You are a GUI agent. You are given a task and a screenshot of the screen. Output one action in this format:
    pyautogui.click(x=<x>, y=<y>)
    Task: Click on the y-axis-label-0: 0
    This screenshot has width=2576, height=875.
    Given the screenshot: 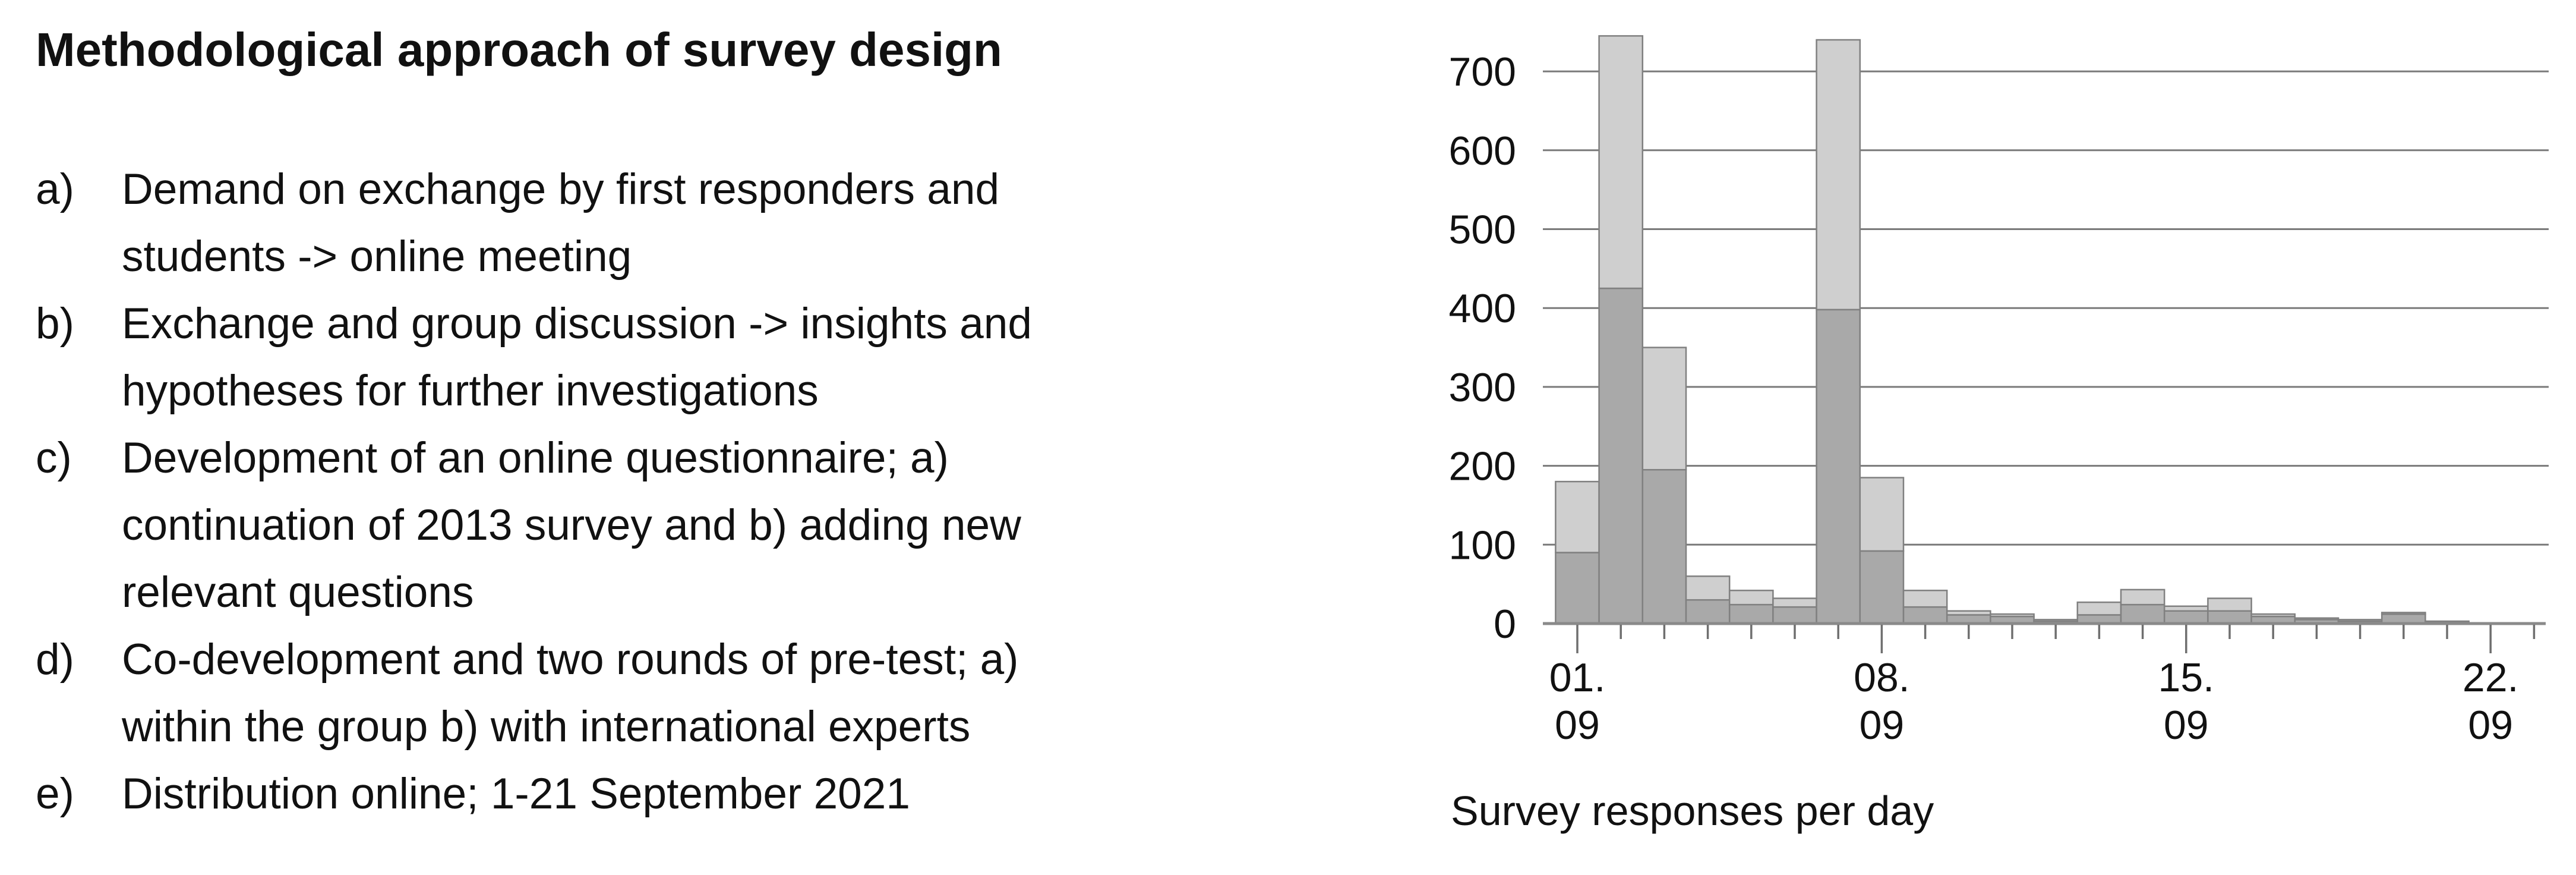 What is the action you would take?
    pyautogui.click(x=1505, y=625)
    